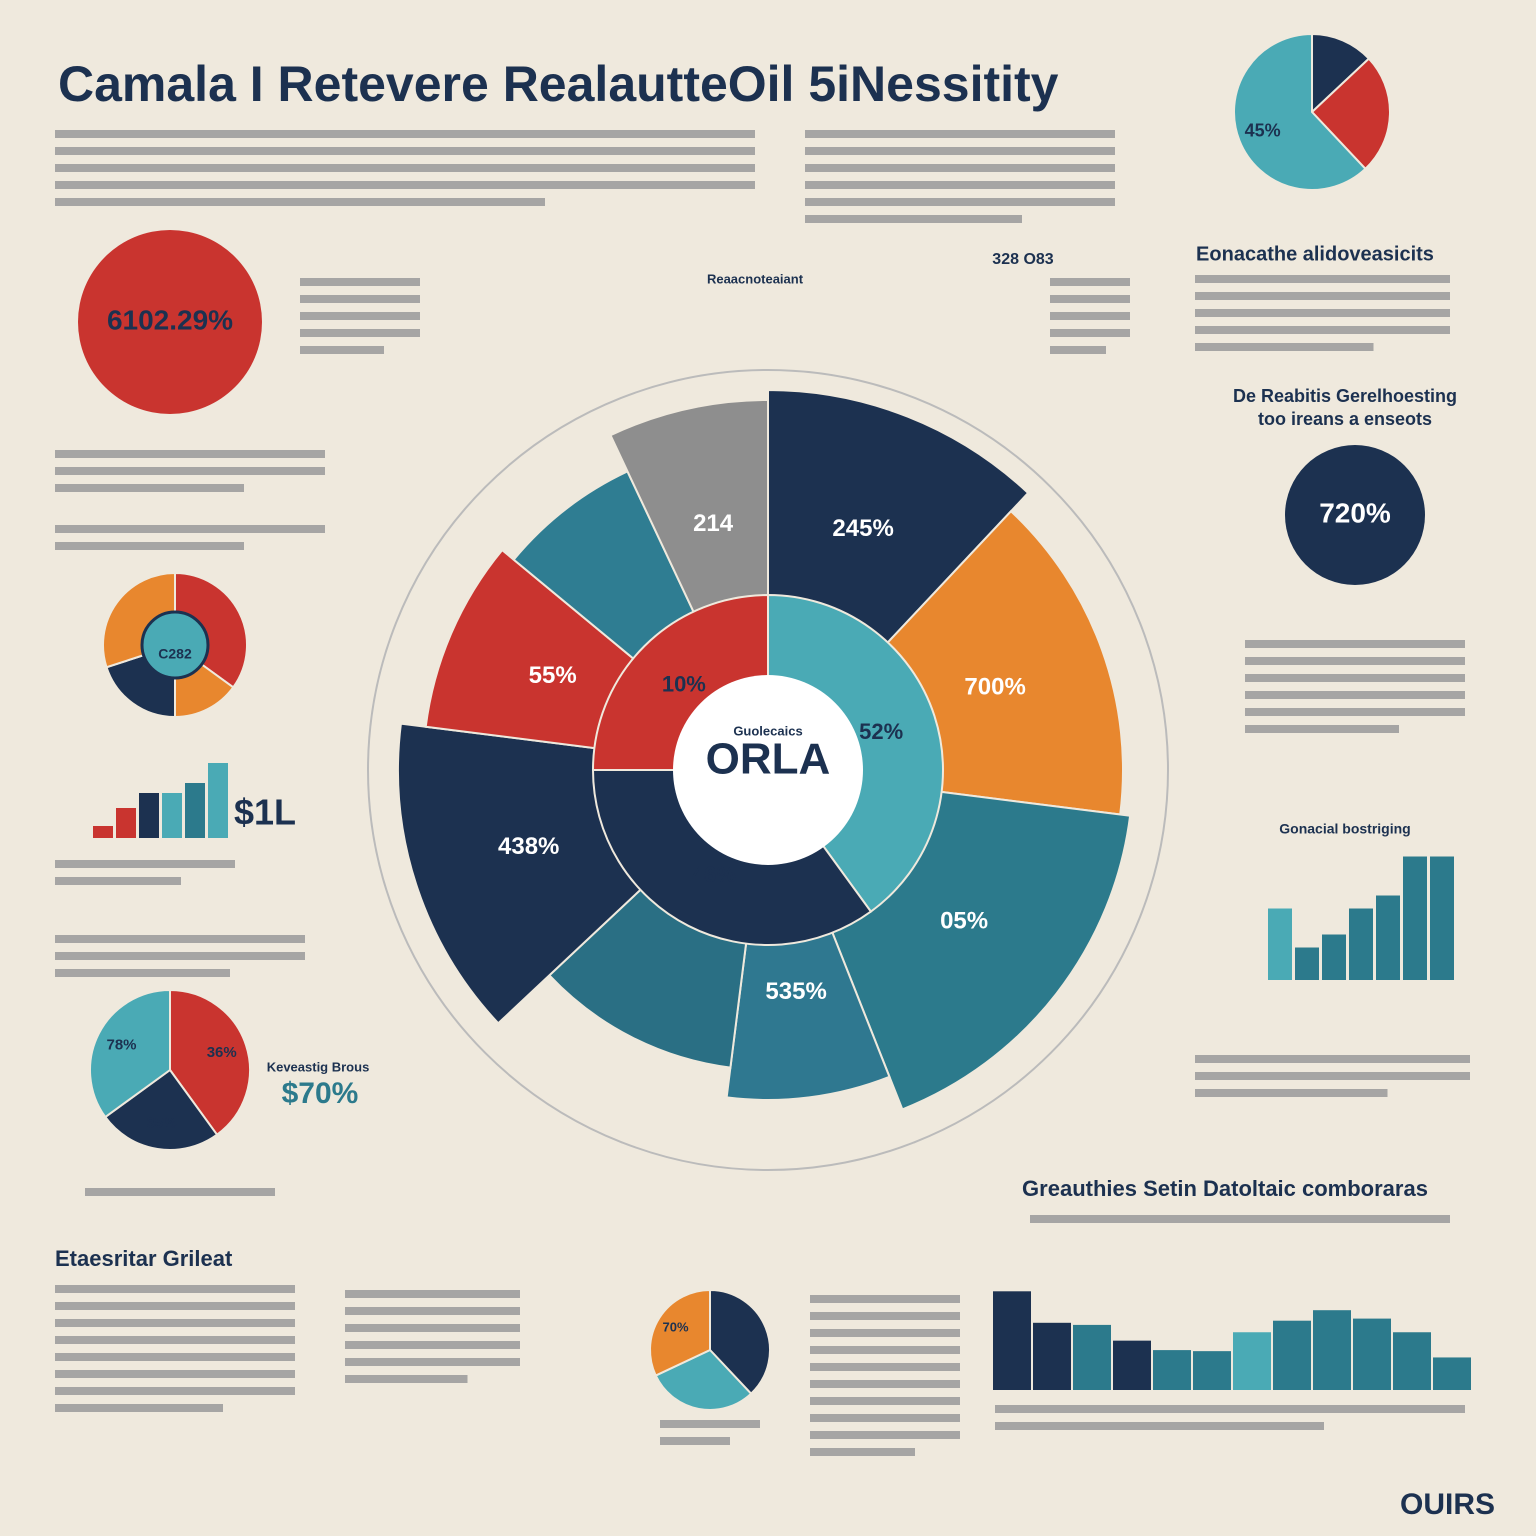 This screenshot has width=1536, height=1536. Describe the element at coordinates (1344, 829) in the screenshot. I see `annotation: Gonacial bostriging` at that location.